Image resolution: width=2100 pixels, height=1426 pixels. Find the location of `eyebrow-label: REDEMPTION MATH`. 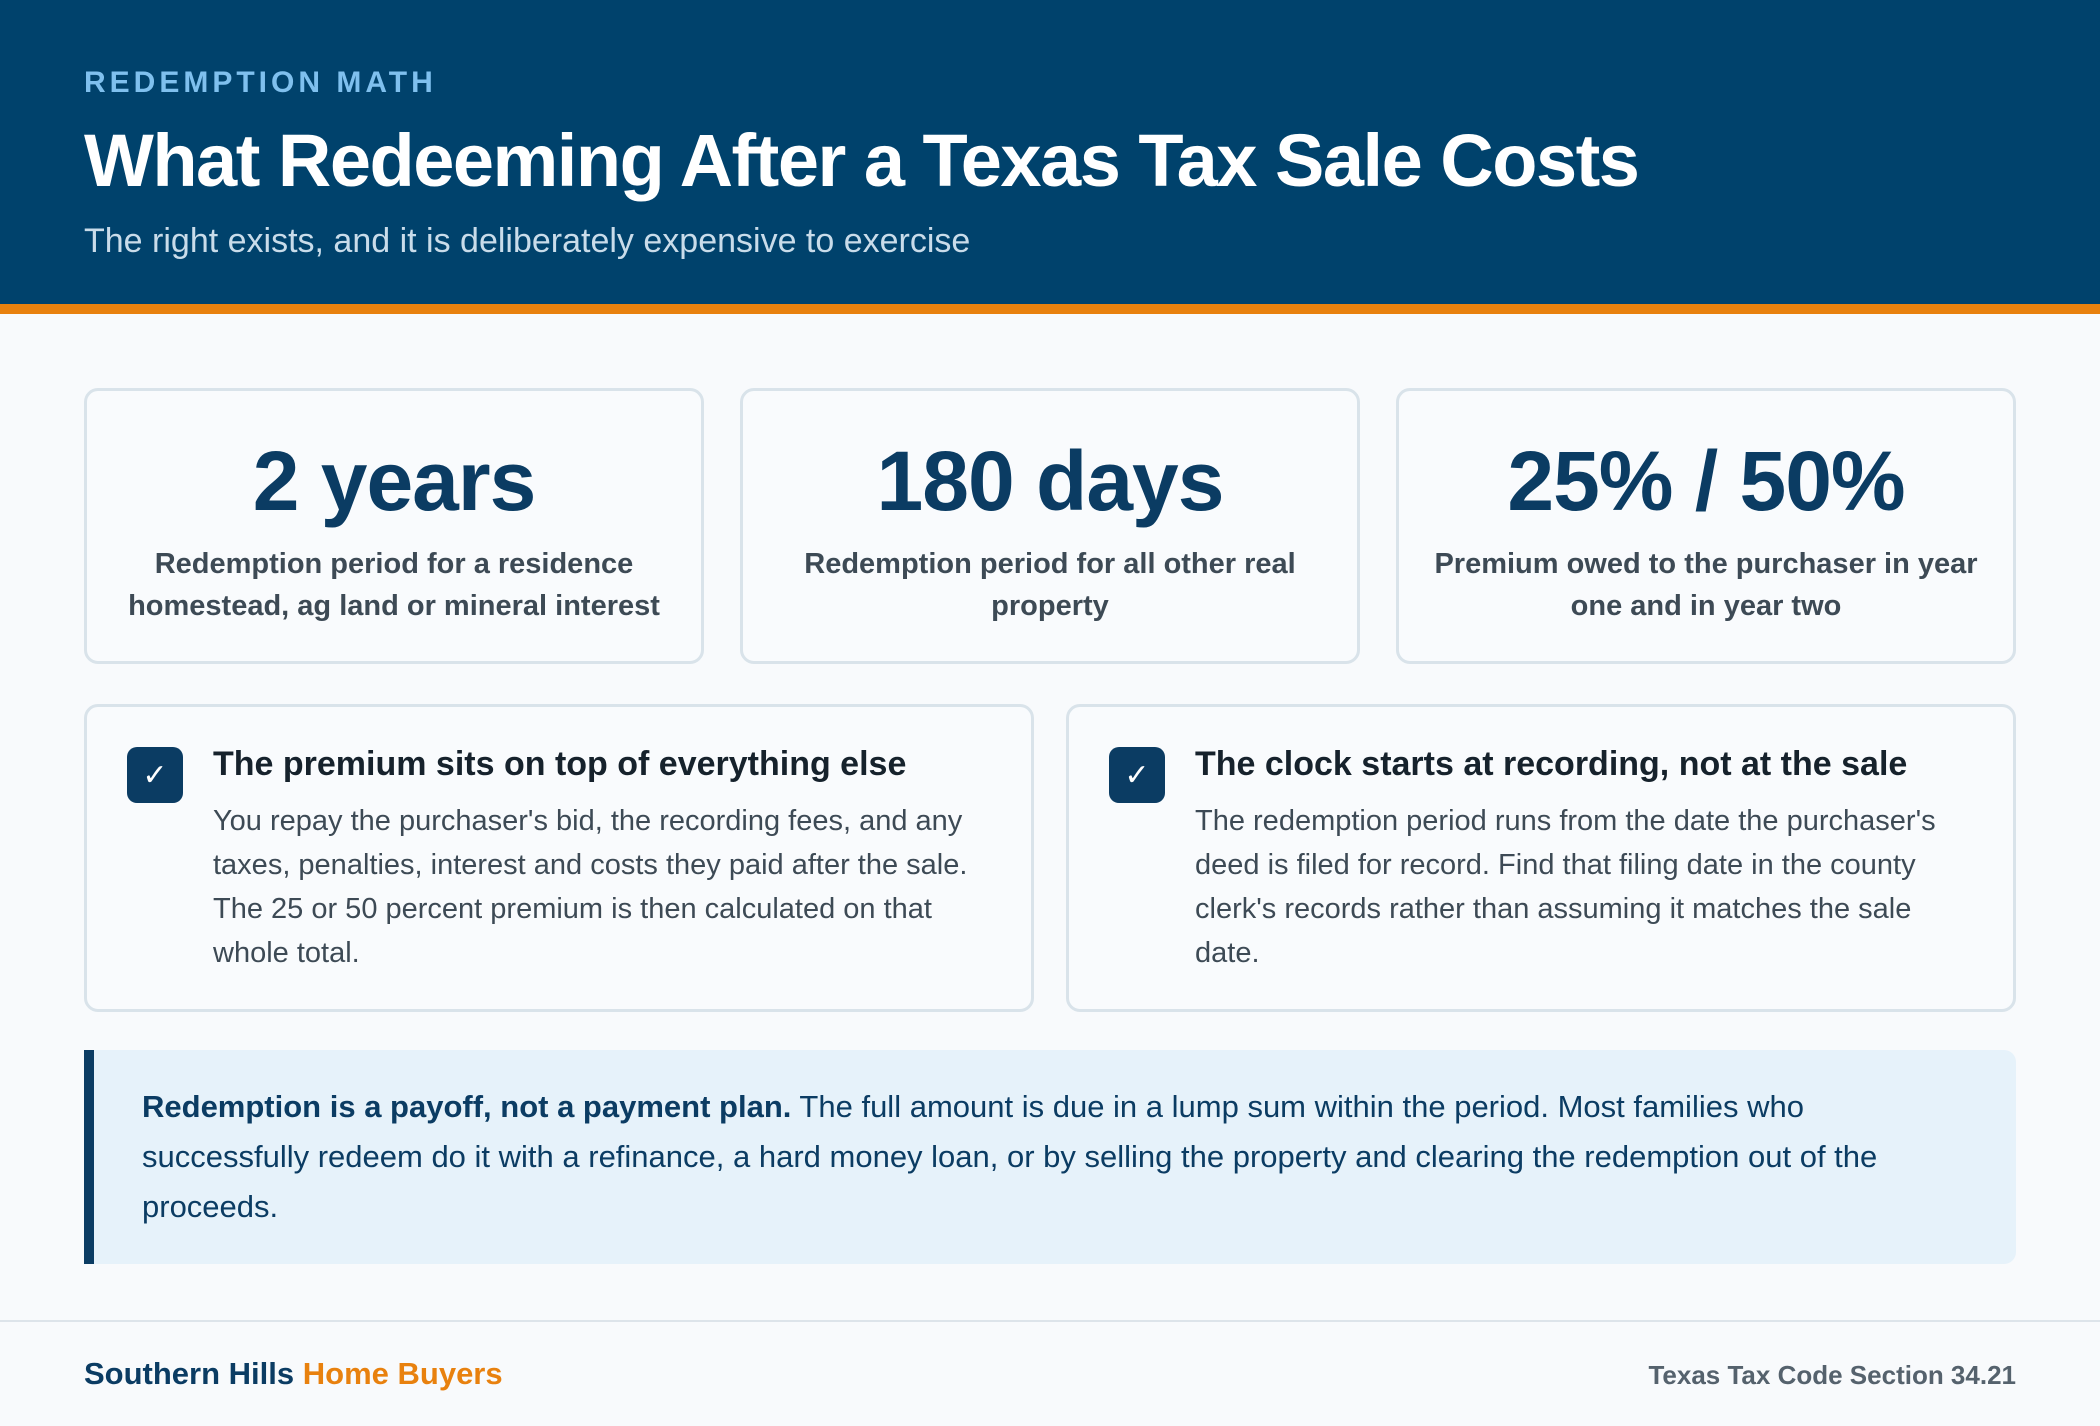

eyebrow-label: REDEMPTION MATH is located at coordinates (260, 82).